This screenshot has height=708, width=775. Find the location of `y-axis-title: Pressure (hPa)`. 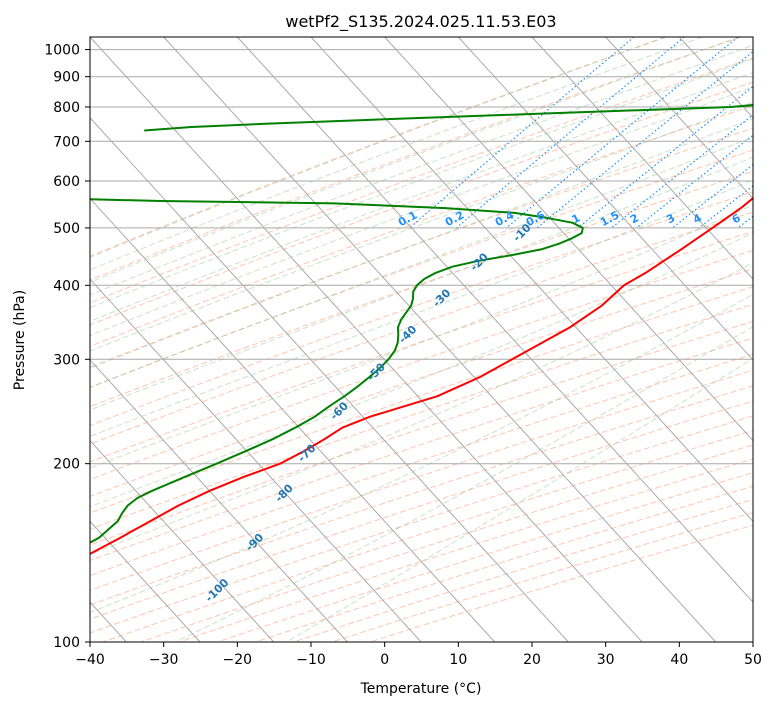

y-axis-title: Pressure (hPa) is located at coordinates (20, 340).